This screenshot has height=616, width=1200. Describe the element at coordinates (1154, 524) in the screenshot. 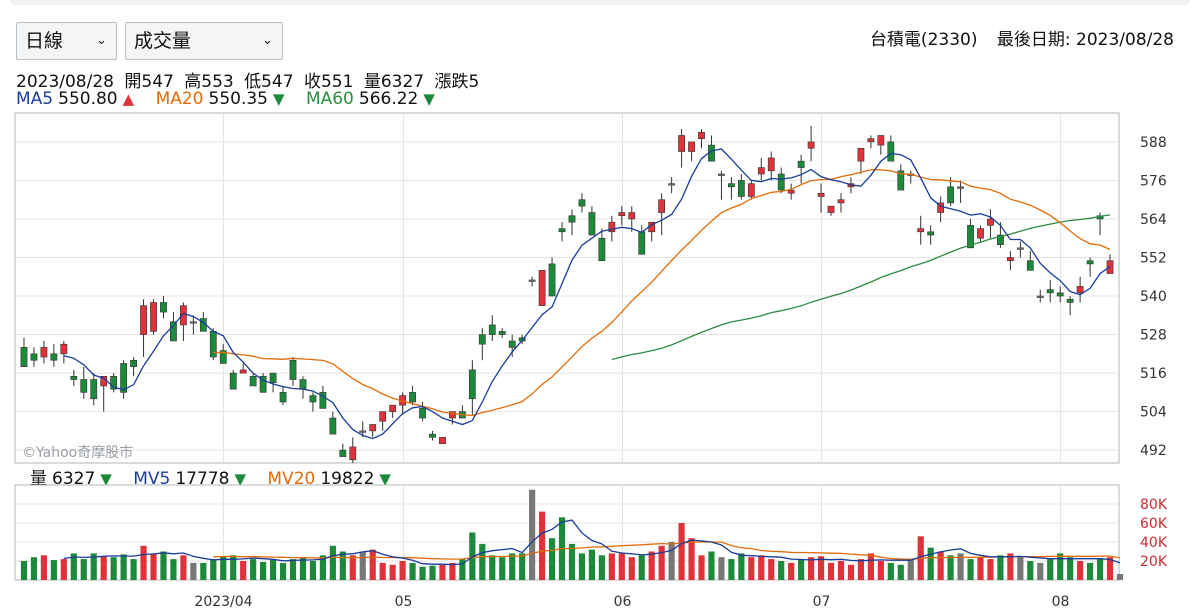

I see `volume-tick-label: 60K` at that location.